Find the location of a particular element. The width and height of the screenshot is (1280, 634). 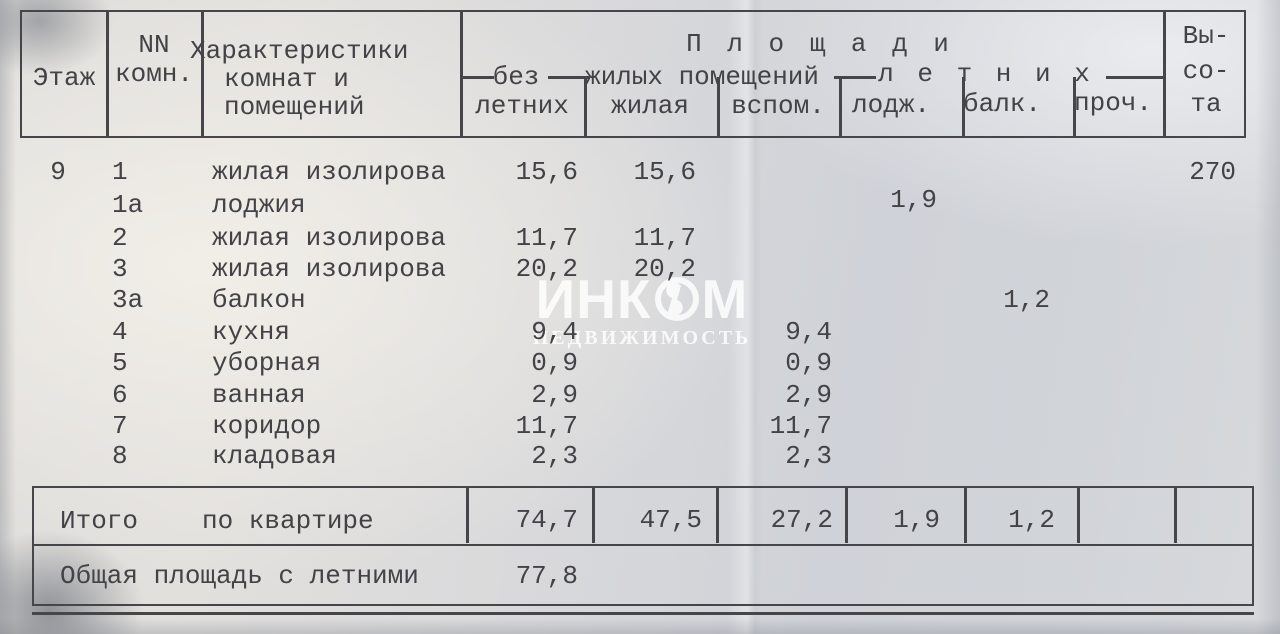

header-zhilaya: жилая is located at coordinates (649, 106).